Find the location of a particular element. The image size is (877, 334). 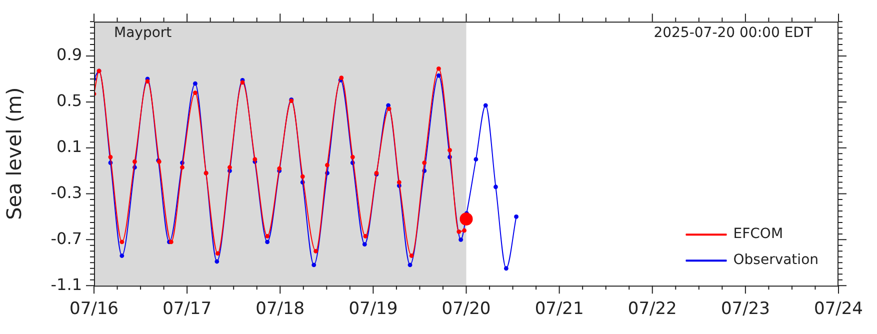

y-tick-label: -0.3 is located at coordinates (66, 192).